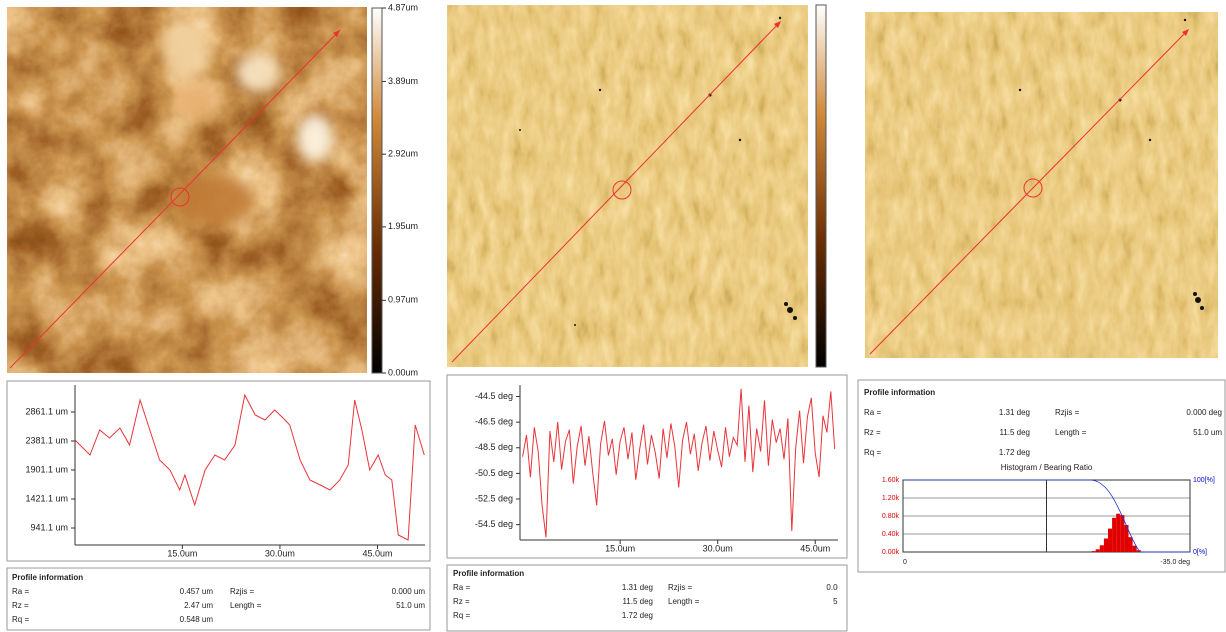  Describe the element at coordinates (403, 154) in the screenshot. I see `colorbar-label: 2.92um` at that location.